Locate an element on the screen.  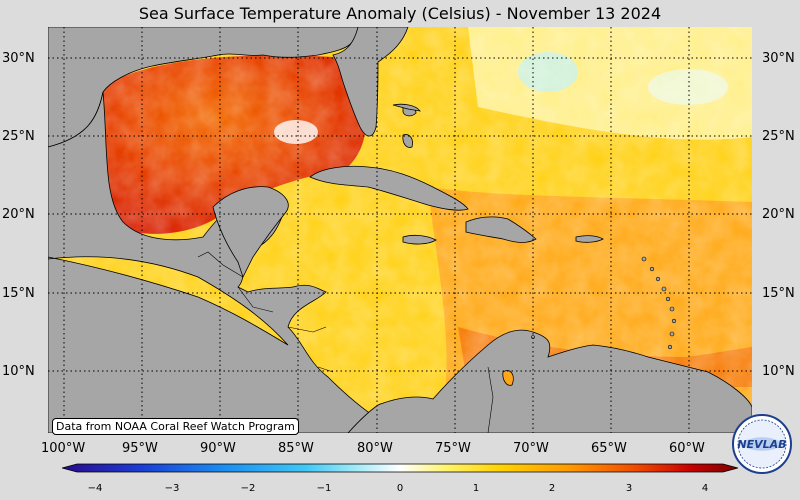
land-puerto-rico is located at coordinates (589, 239).